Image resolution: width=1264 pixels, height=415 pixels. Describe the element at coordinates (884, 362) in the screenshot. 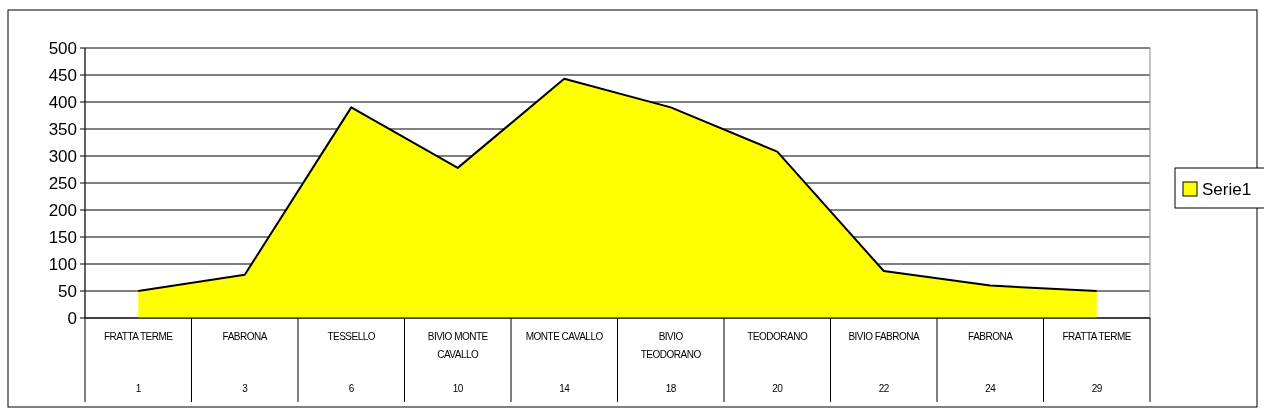

I see `category-label: BIVIO FABRONA 22` at that location.